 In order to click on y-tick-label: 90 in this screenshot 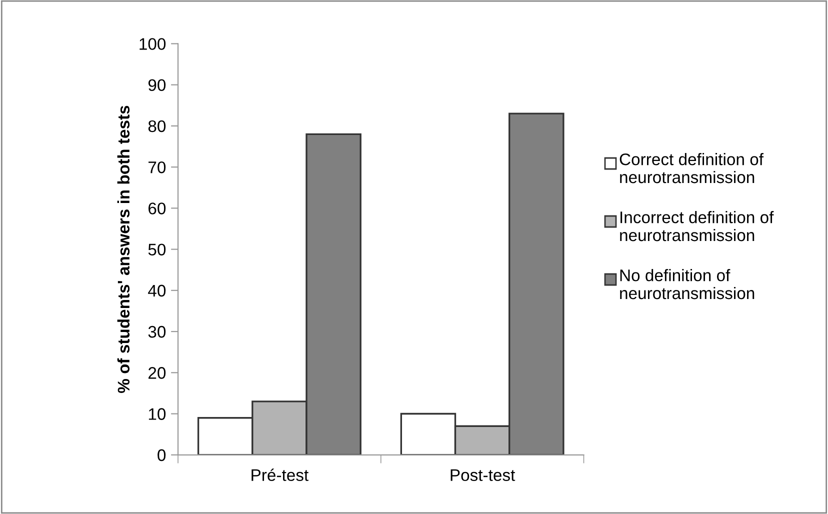, I will do `click(157, 85)`.